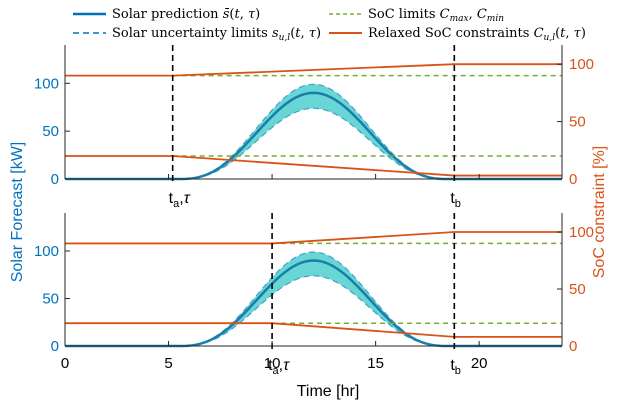  Describe the element at coordinates (272, 363) in the screenshot. I see `x-tick-label: 10` at that location.